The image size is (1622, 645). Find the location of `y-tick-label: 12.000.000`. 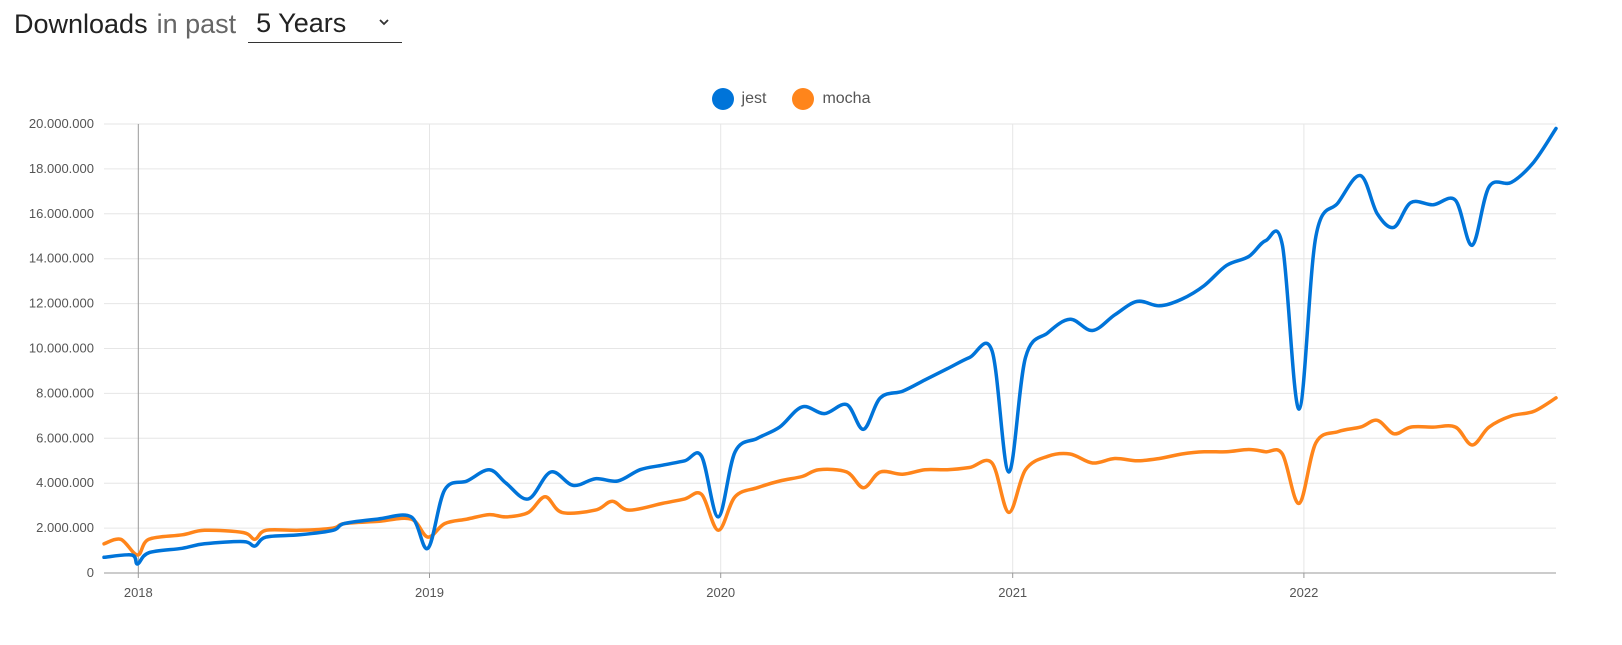

y-tick-label: 12.000.000 is located at coordinates (61, 303).